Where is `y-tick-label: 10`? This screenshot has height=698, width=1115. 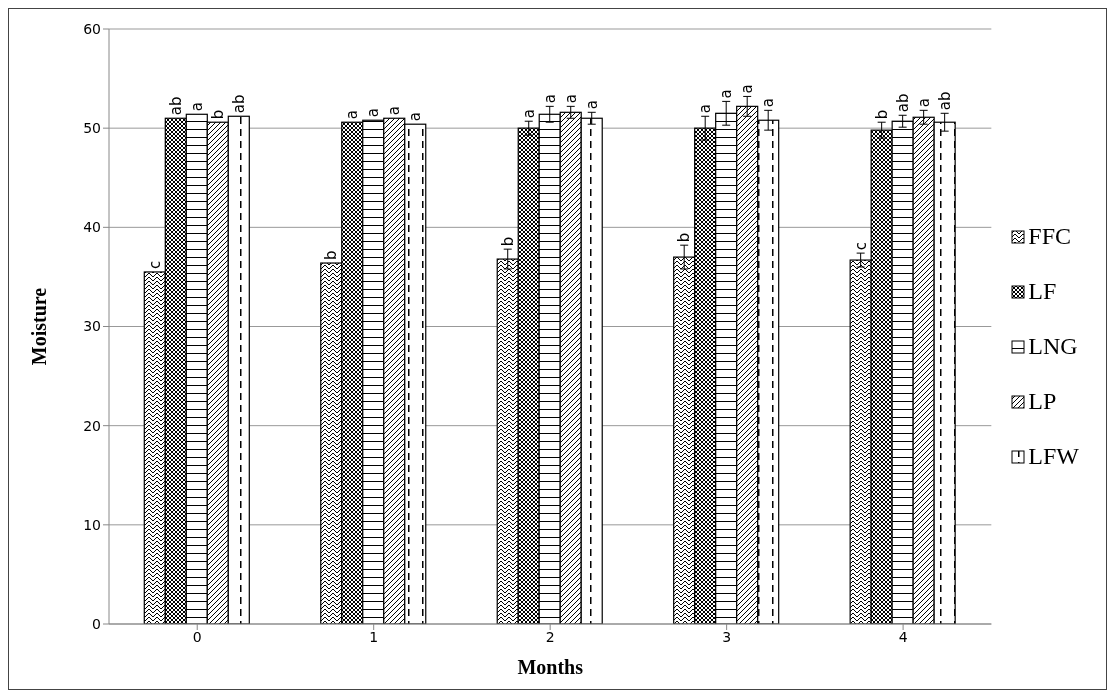 y-tick-label: 10 is located at coordinates (92, 524).